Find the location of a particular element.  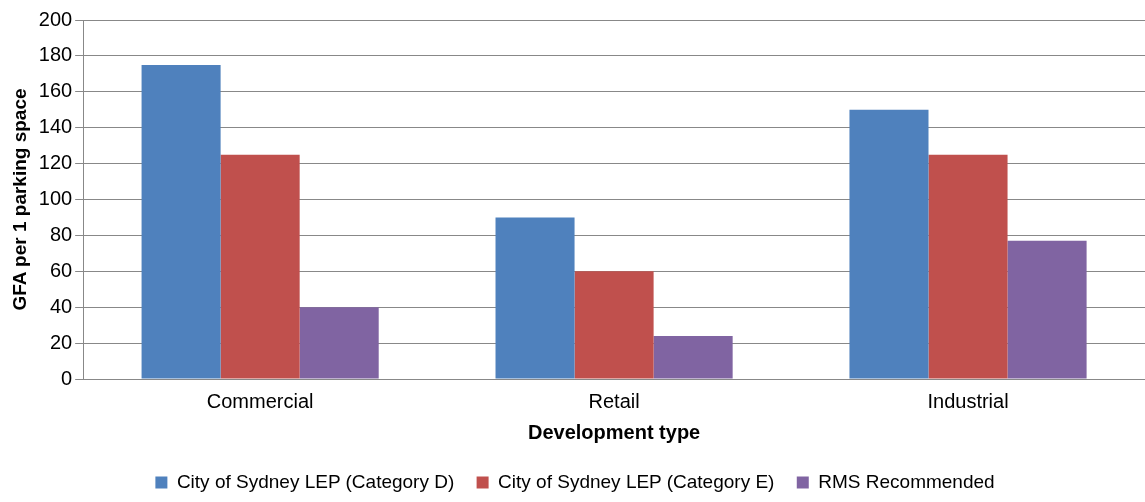

x-tick-label: Retail is located at coordinates (614, 400).